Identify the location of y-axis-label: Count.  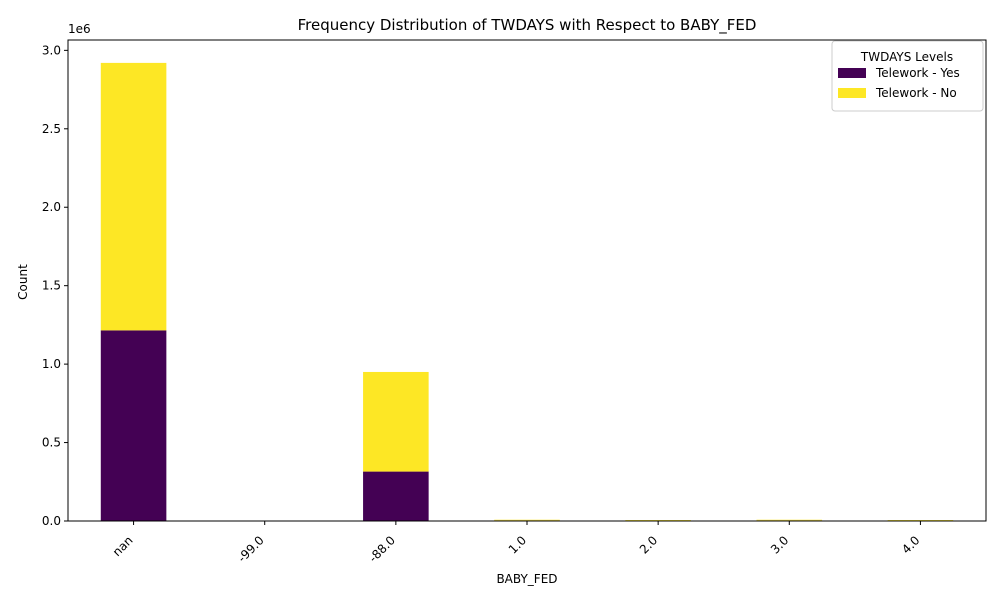
(23, 282).